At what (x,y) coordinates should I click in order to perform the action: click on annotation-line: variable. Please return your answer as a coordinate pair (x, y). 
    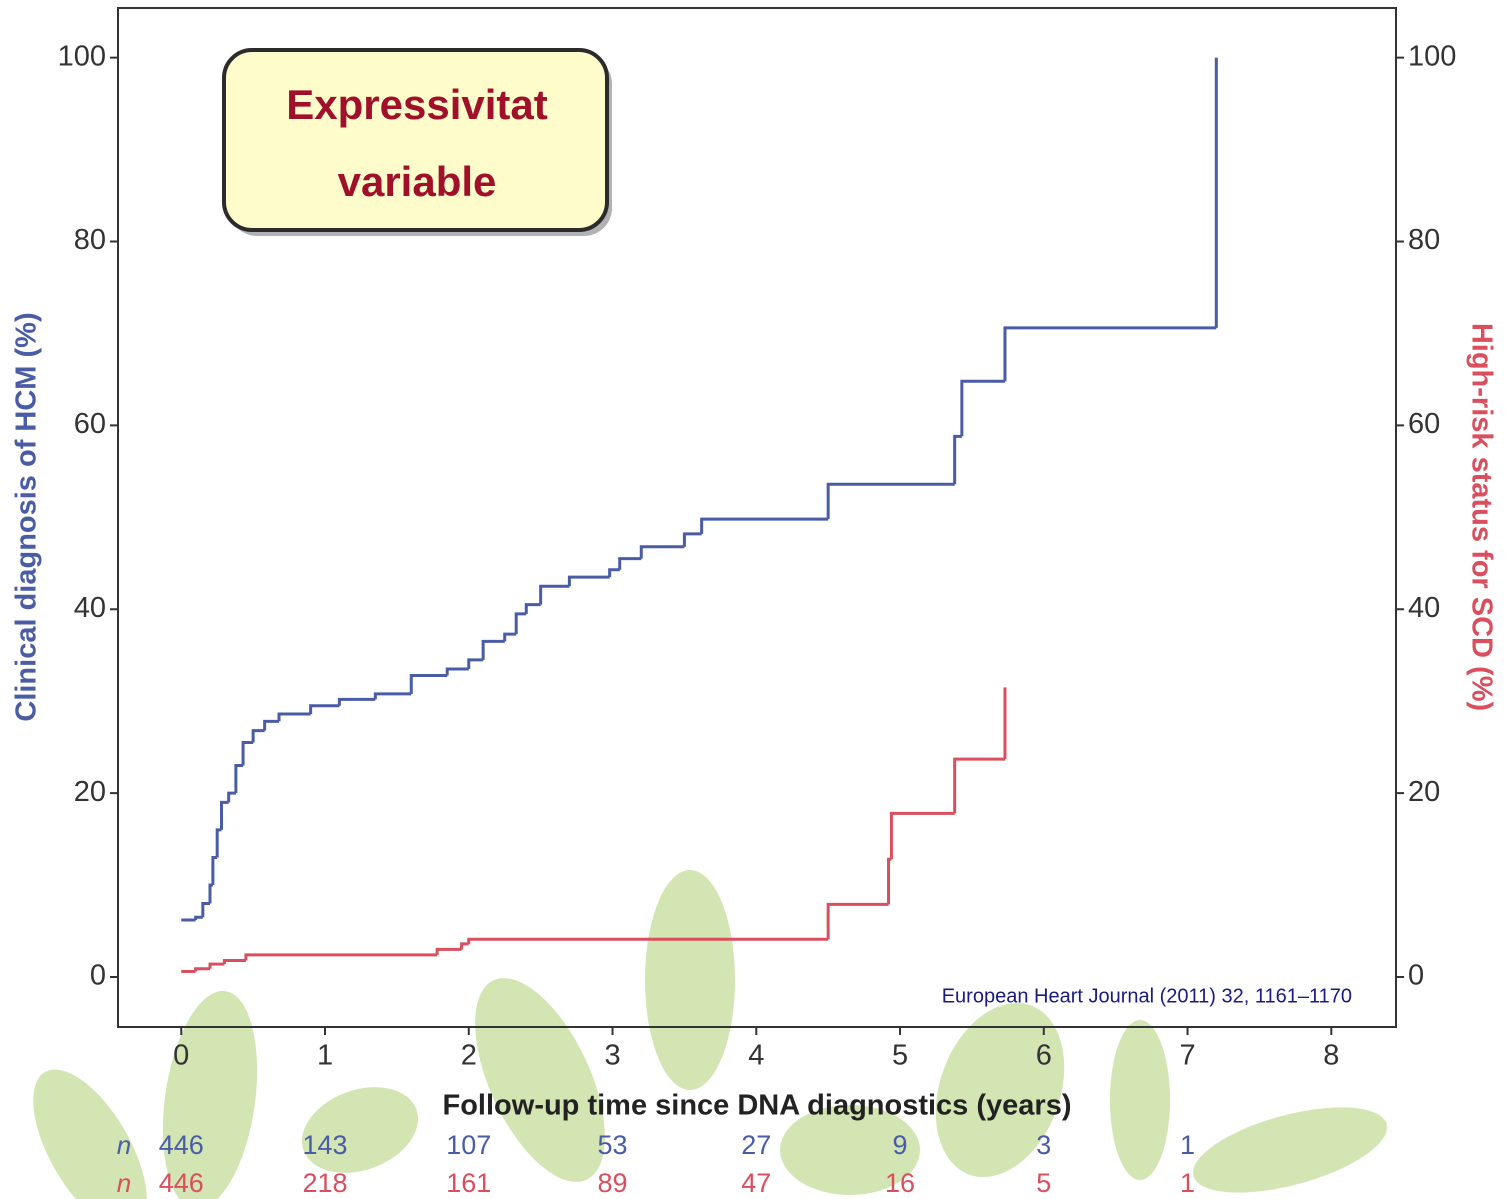
    Looking at the image, I should click on (417, 181).